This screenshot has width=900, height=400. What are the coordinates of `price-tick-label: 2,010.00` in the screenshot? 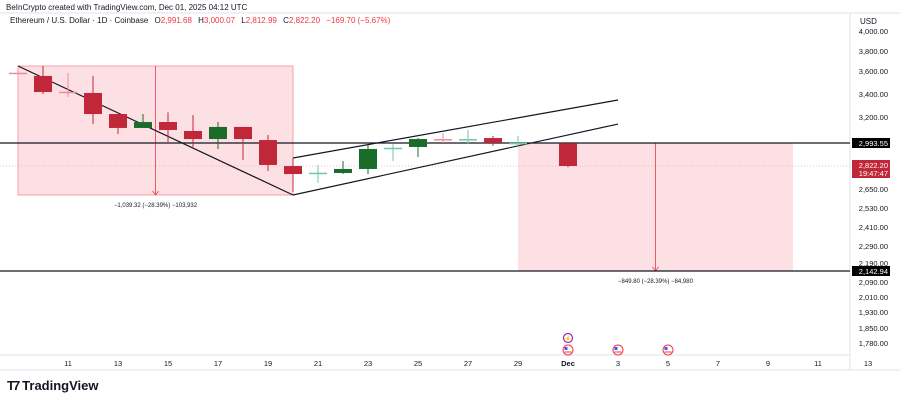 It's located at (873, 297).